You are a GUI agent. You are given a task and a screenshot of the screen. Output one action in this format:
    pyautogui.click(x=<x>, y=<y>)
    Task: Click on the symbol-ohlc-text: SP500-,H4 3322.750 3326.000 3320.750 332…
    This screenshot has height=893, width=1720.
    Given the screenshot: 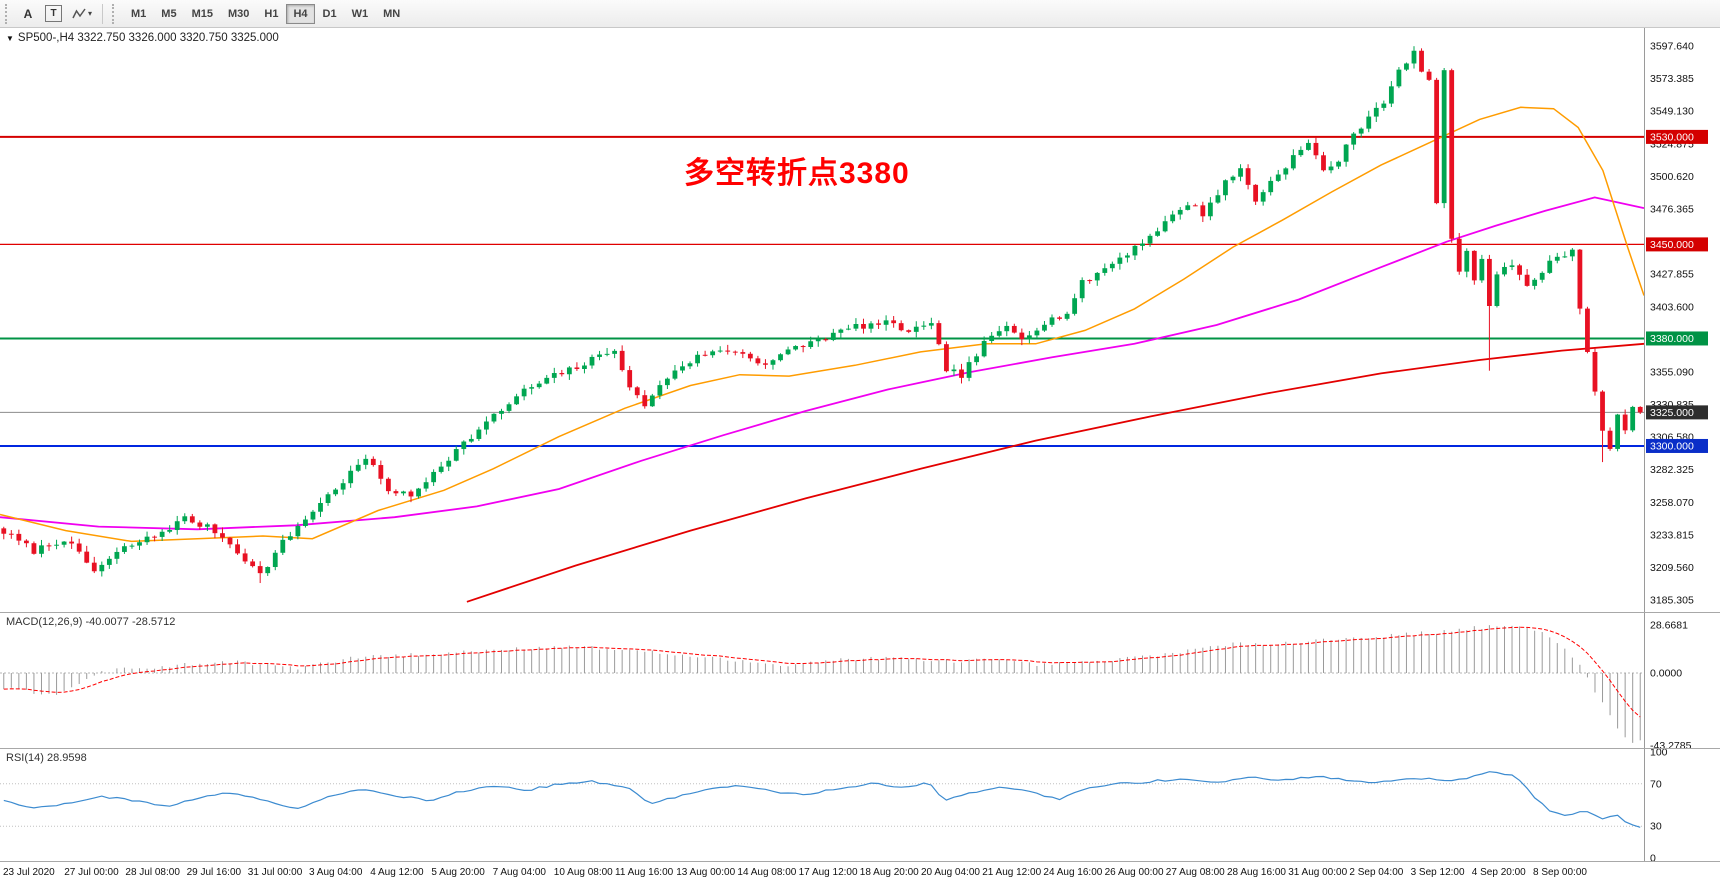 What is the action you would take?
    pyautogui.click(x=148, y=38)
    